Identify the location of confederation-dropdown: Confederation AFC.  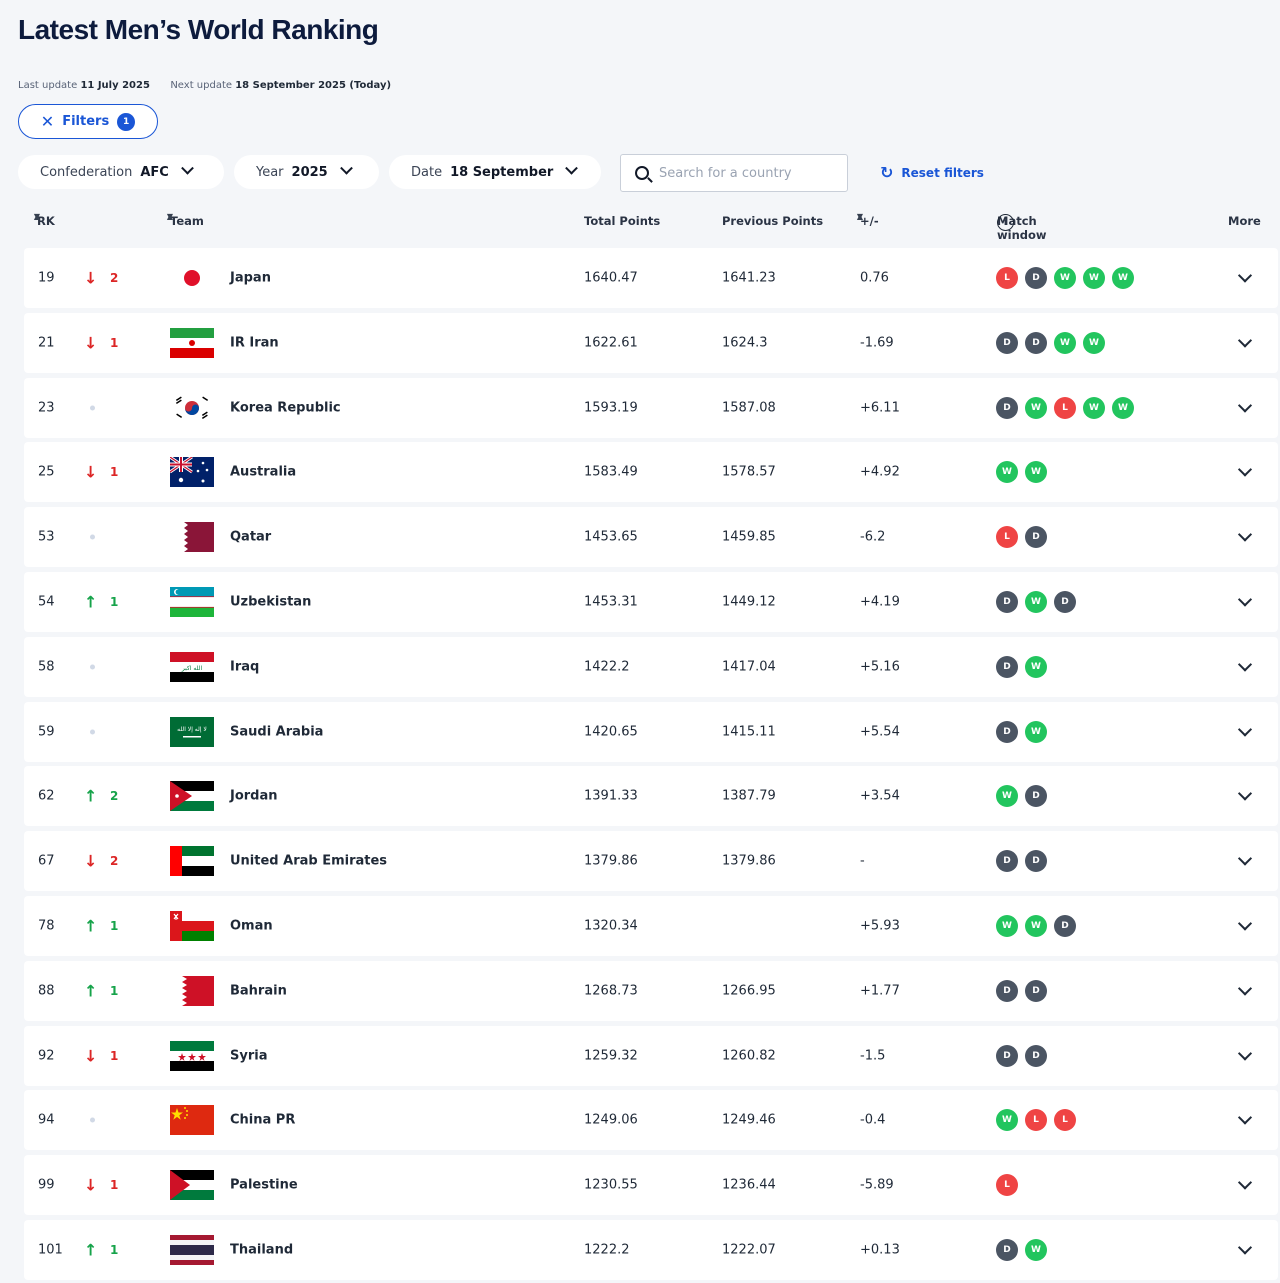
(121, 172).